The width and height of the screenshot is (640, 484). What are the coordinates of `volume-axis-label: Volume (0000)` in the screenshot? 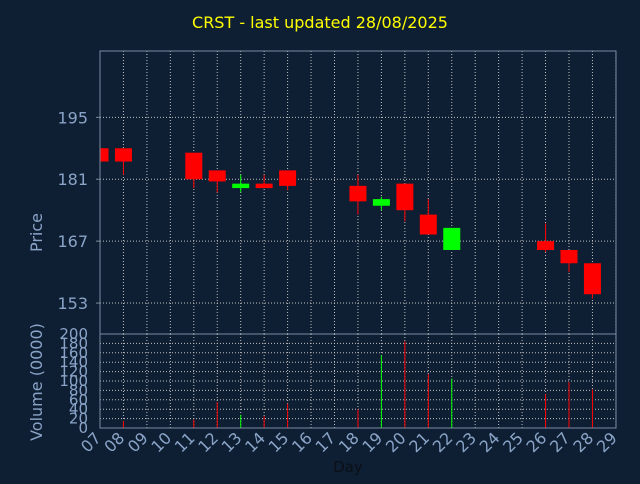 It's located at (36, 382).